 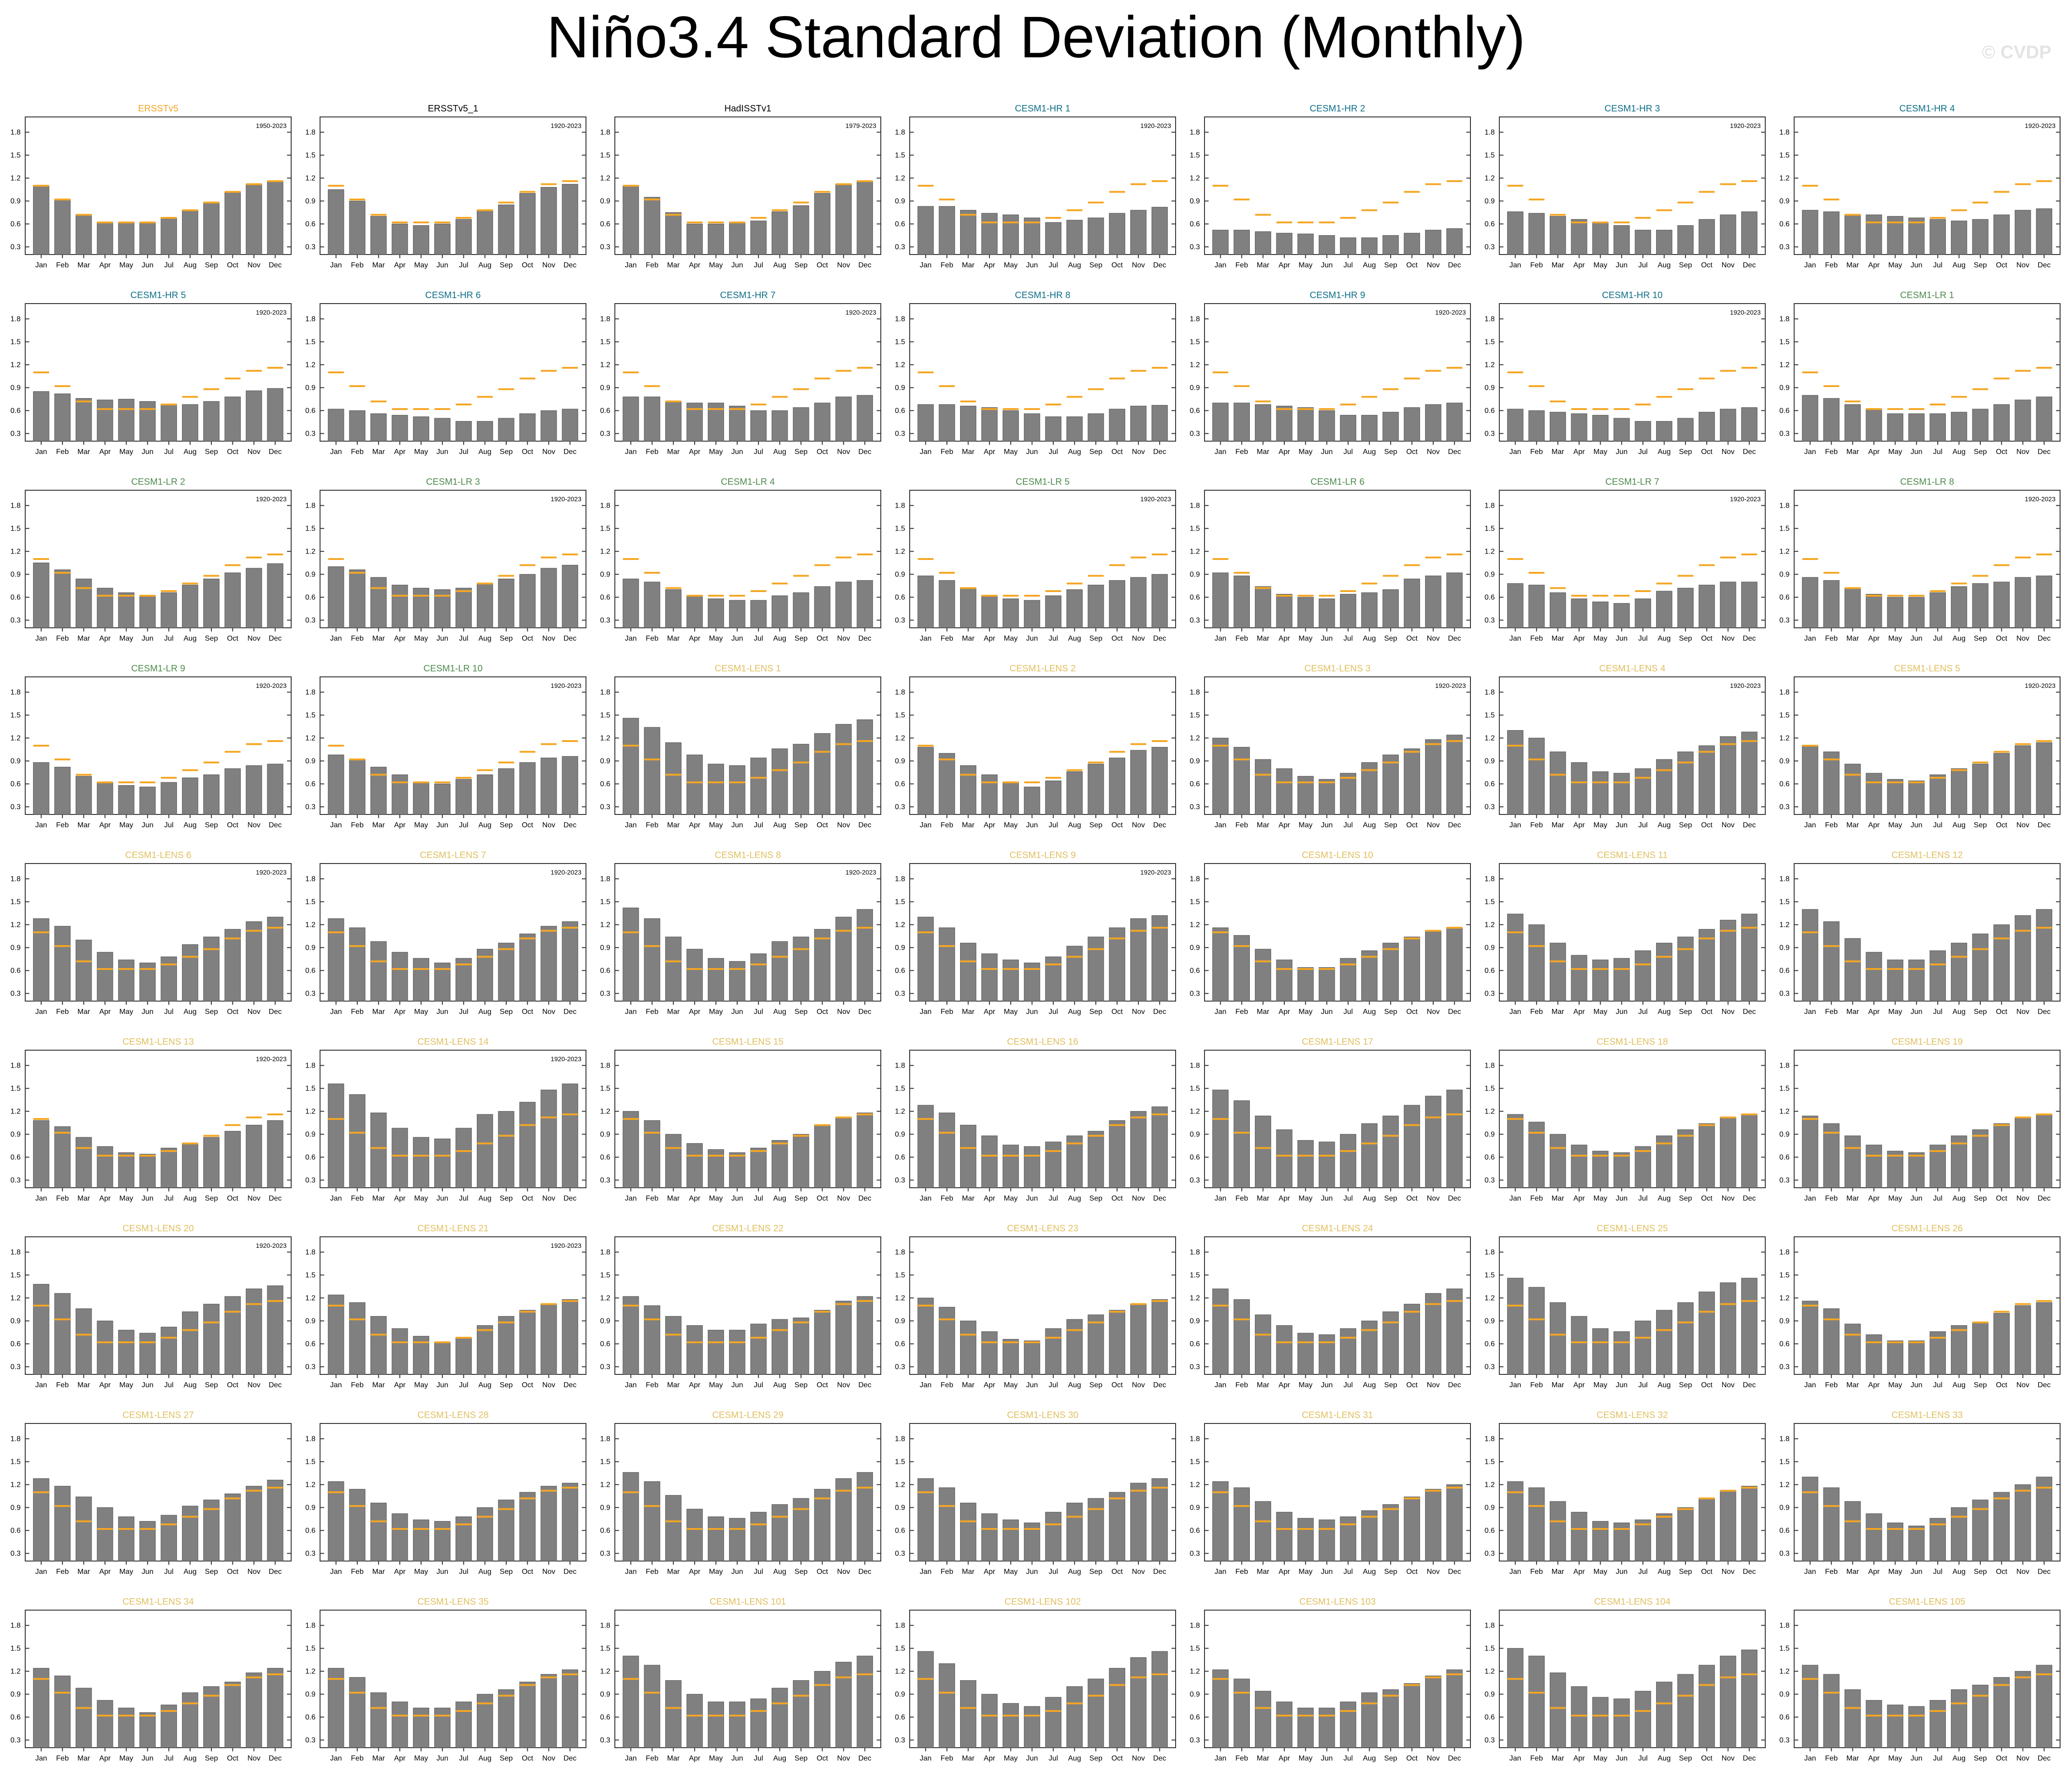 What do you see at coordinates (1338, 1602) in the screenshot?
I see `panel-title: CESM1-LENS 103` at bounding box center [1338, 1602].